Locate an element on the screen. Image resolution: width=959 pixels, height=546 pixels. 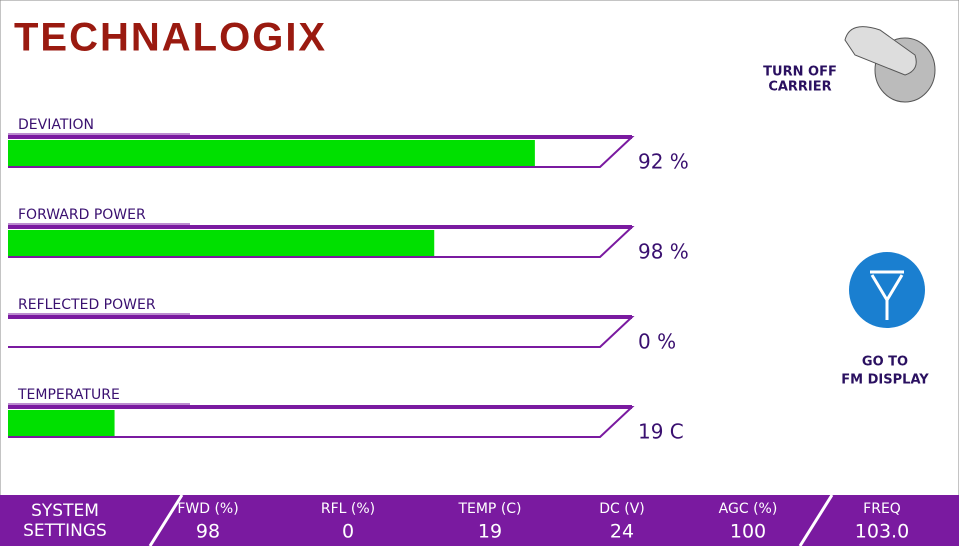
system-settings-button: SYSTEM SETTINGS is located at coordinates (65, 521).